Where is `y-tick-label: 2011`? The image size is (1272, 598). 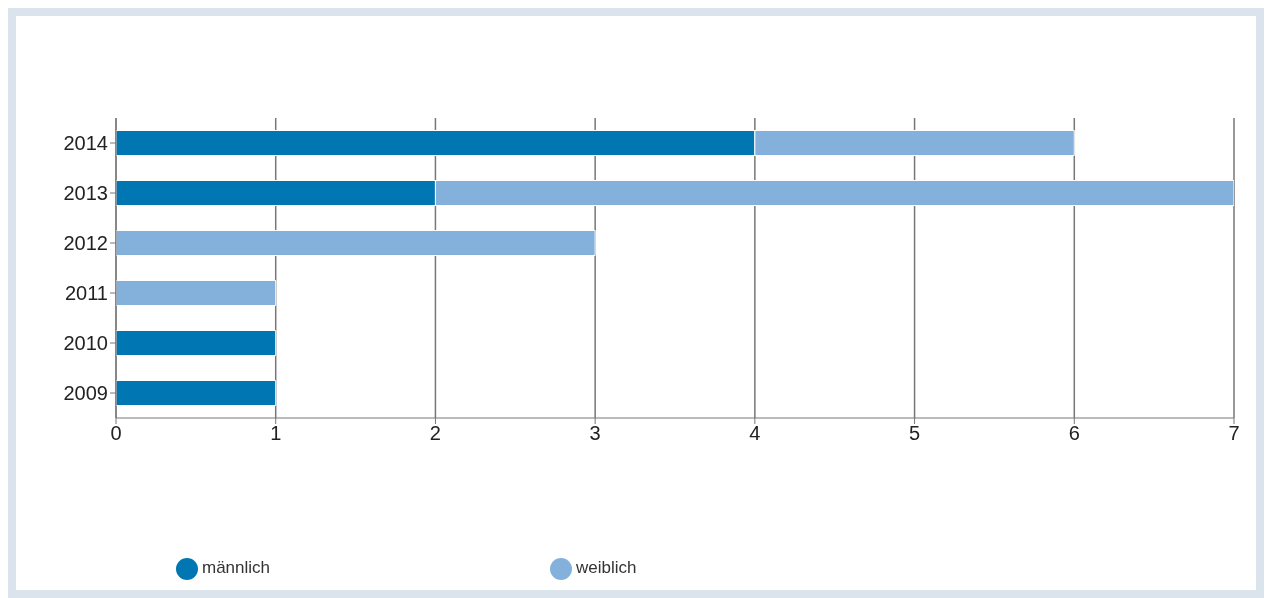 y-tick-label: 2011 is located at coordinates (86, 293).